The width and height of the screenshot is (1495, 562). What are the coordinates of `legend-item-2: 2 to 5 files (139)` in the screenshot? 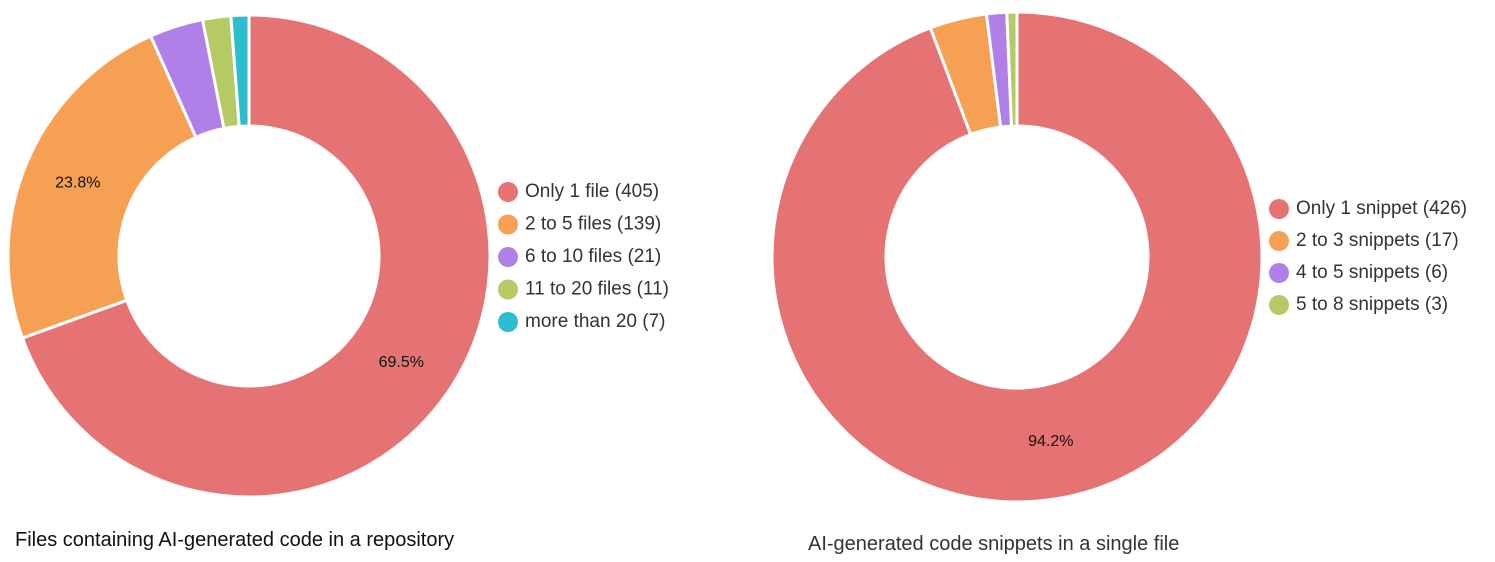 It's located at (579, 224).